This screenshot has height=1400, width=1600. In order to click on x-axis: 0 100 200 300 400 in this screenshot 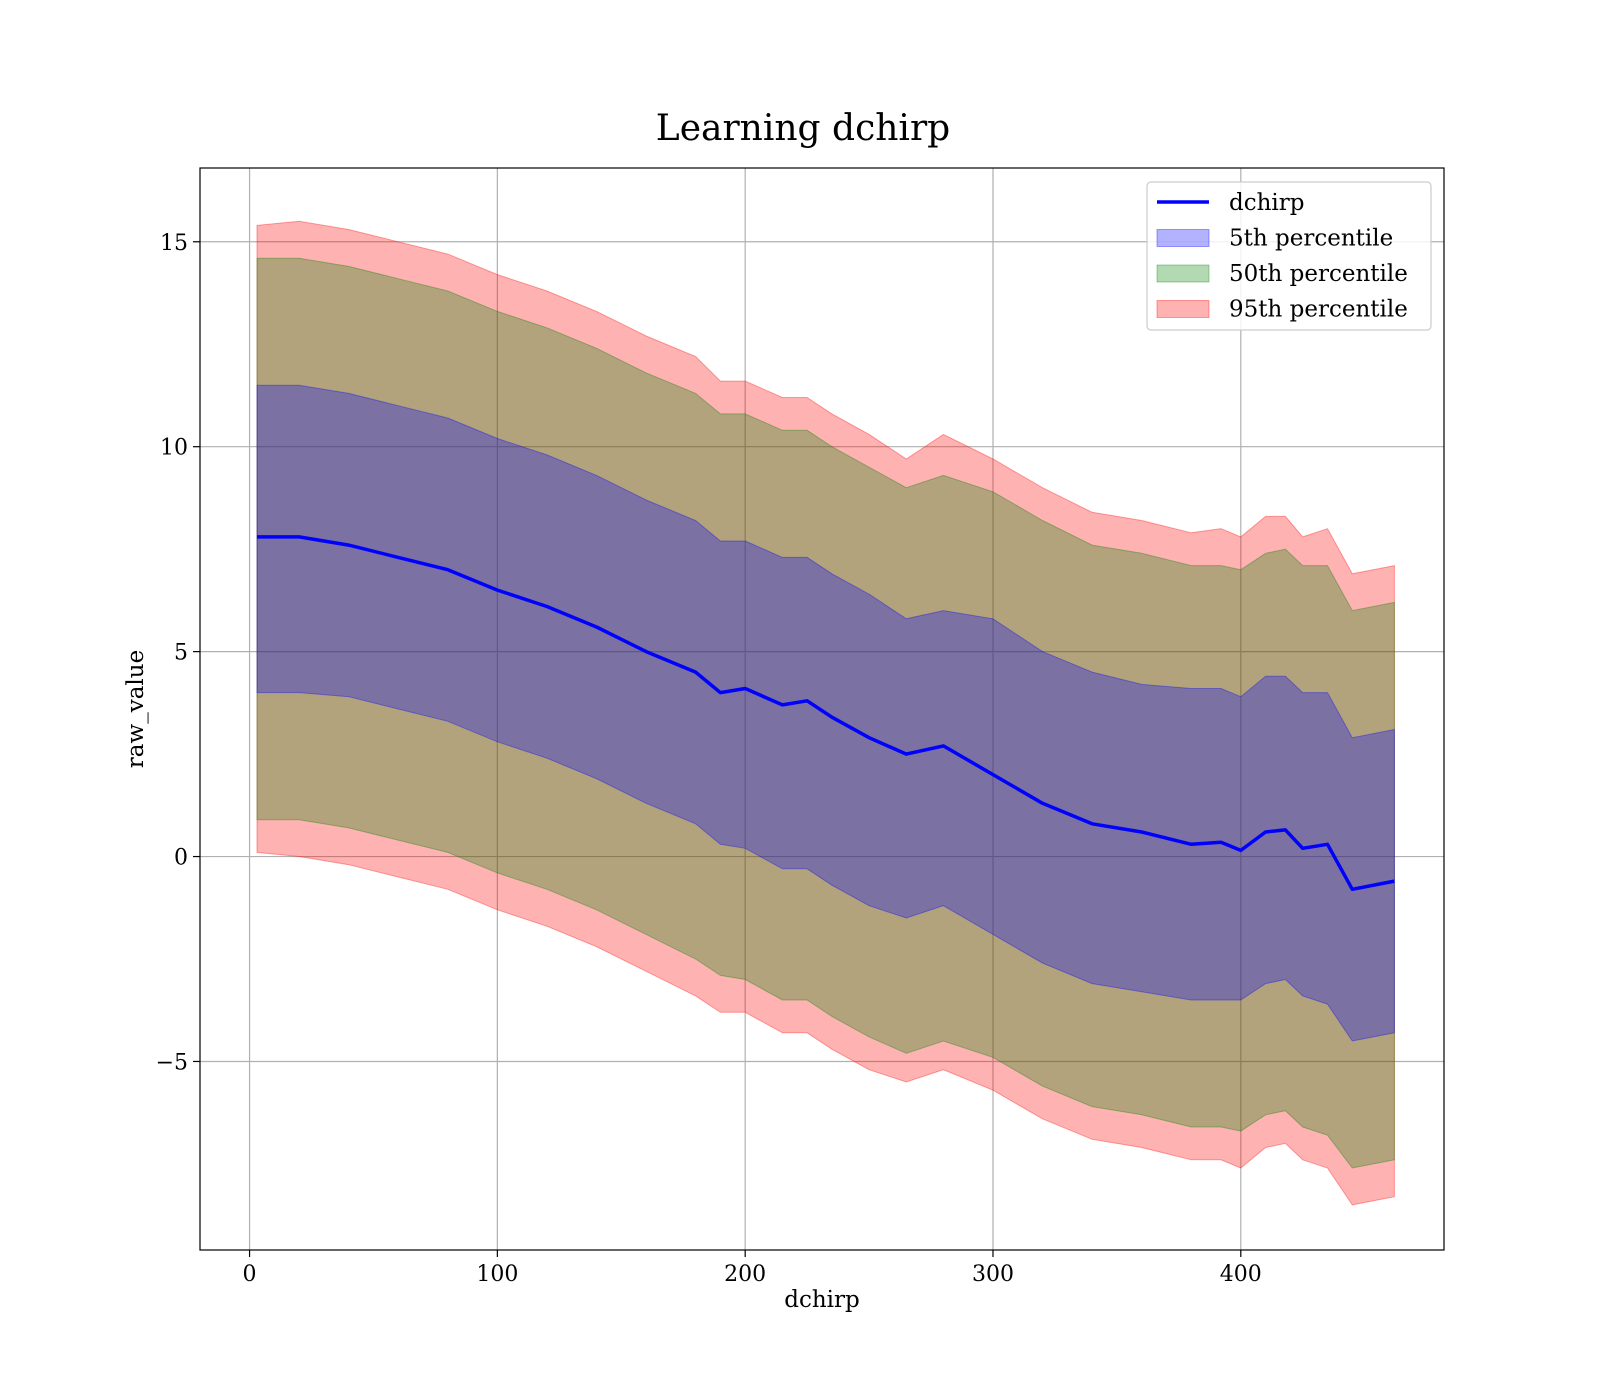, I will do `click(752, 1268)`.